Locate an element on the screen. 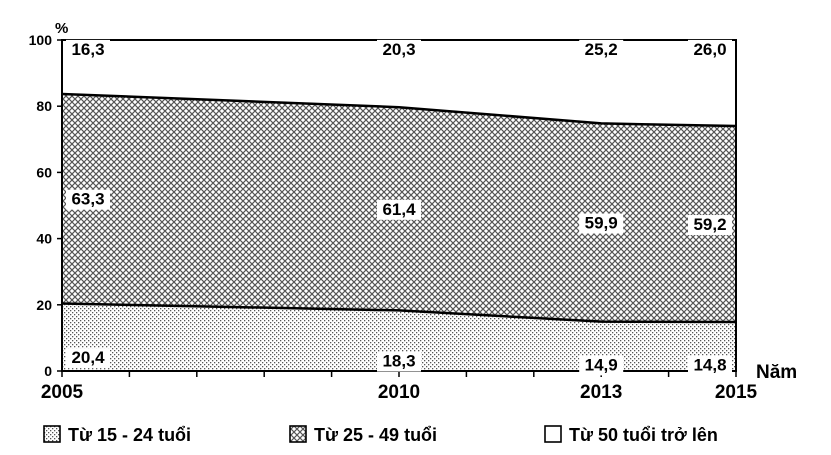 The height and width of the screenshot is (455, 831). x-tick-label: 2005 is located at coordinates (62, 392).